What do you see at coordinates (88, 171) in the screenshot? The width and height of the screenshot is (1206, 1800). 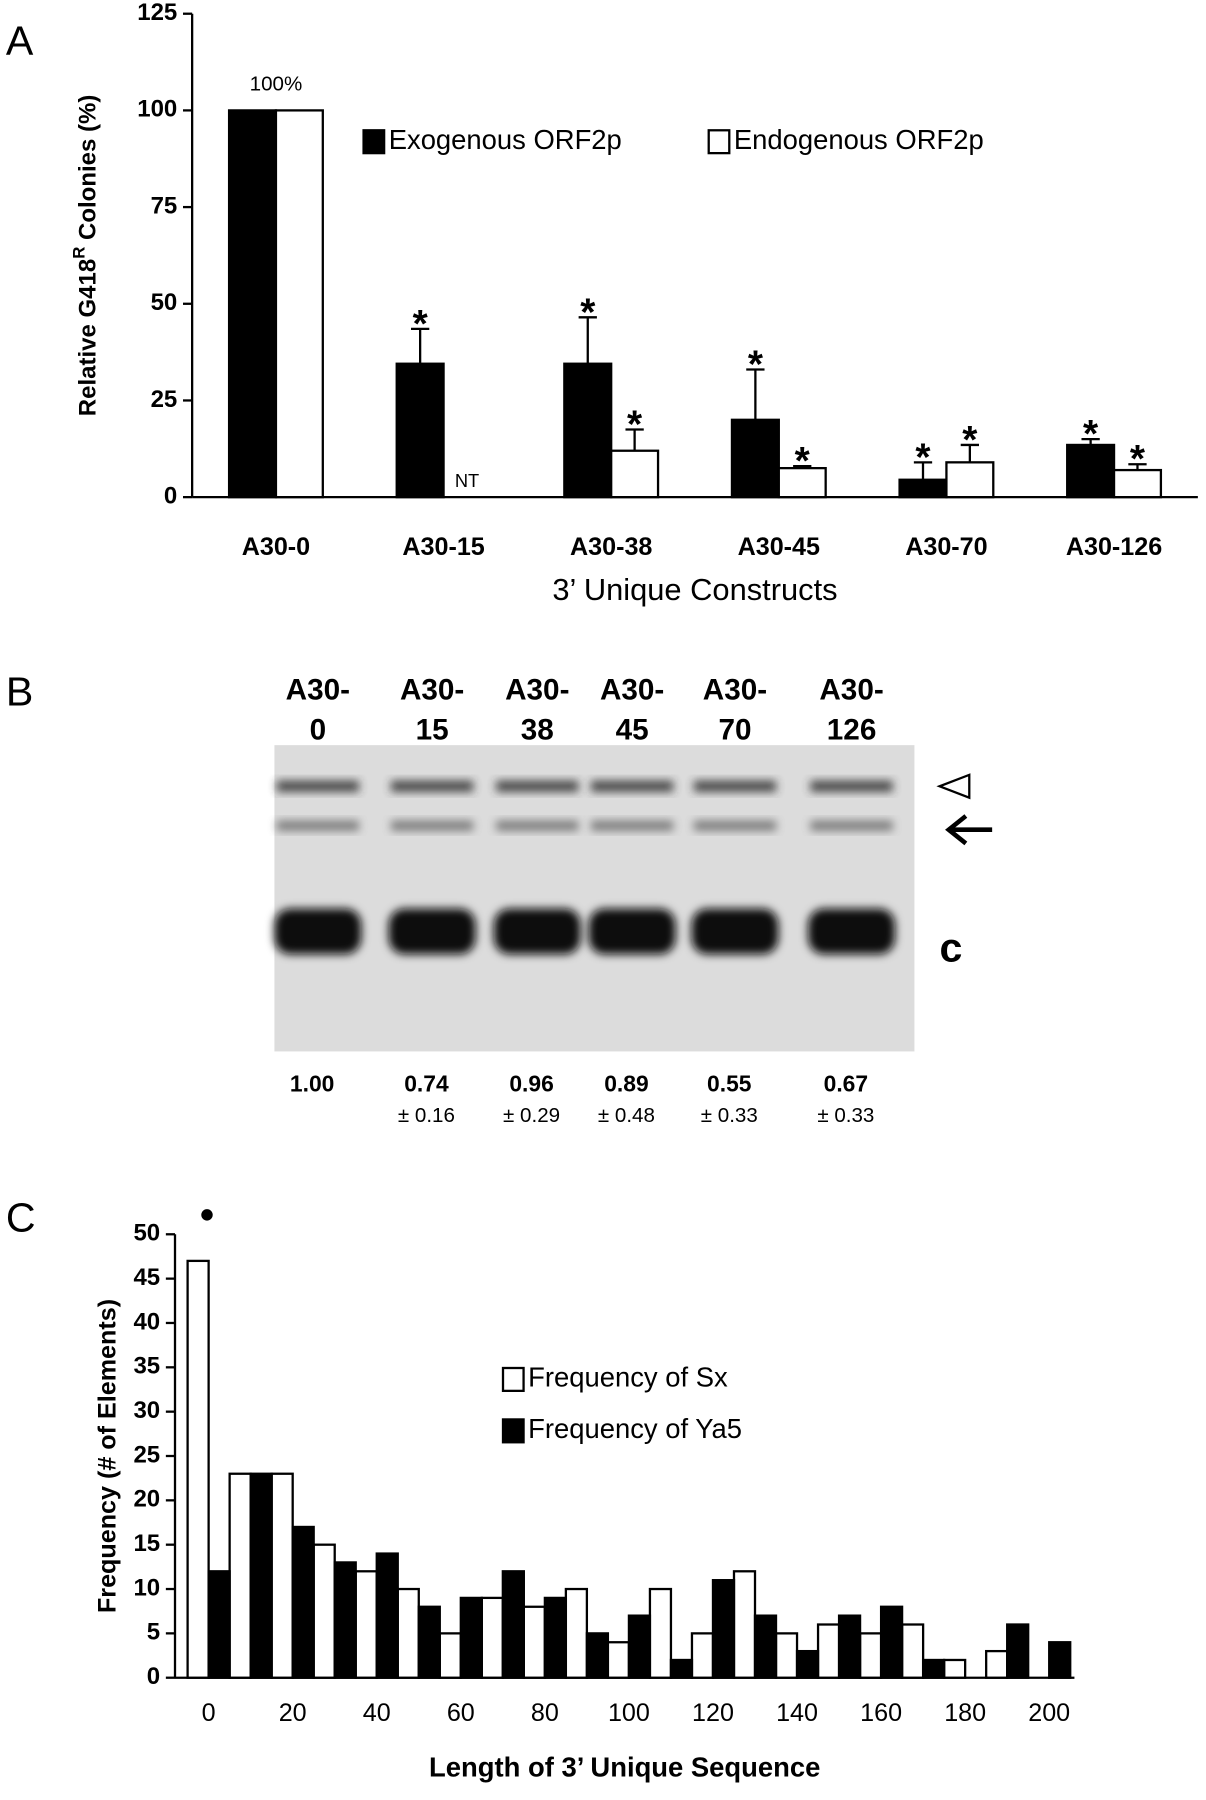 I see `y-axis-label-part: Colonies (%)` at bounding box center [88, 171].